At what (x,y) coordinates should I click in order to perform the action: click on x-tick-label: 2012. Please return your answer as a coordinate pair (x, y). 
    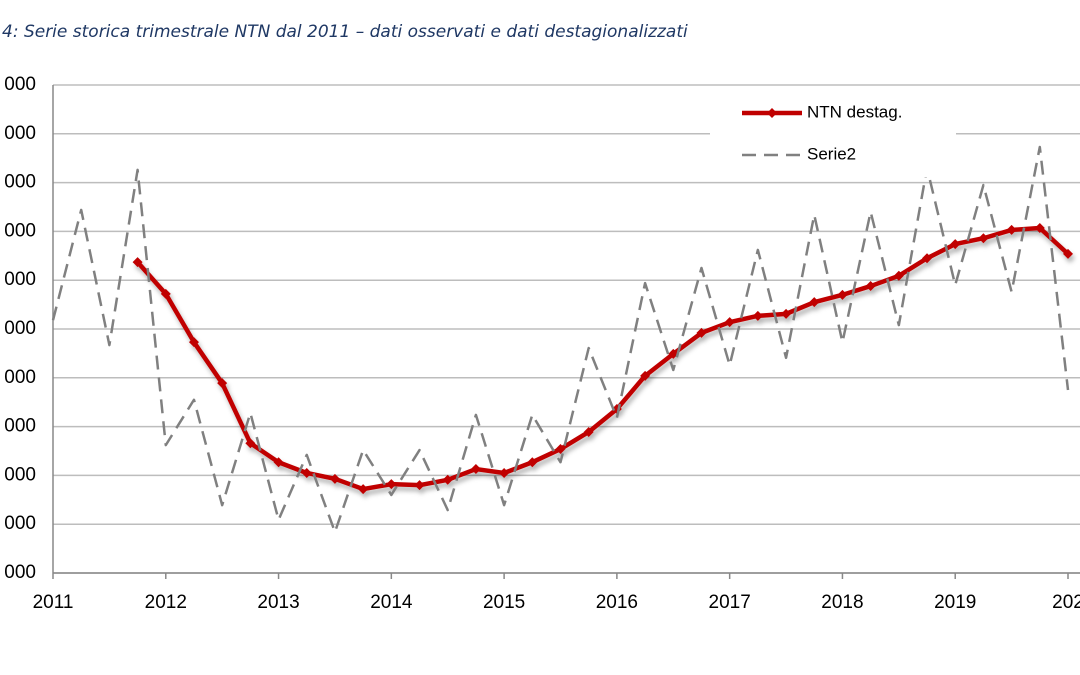
    Looking at the image, I should click on (166, 602).